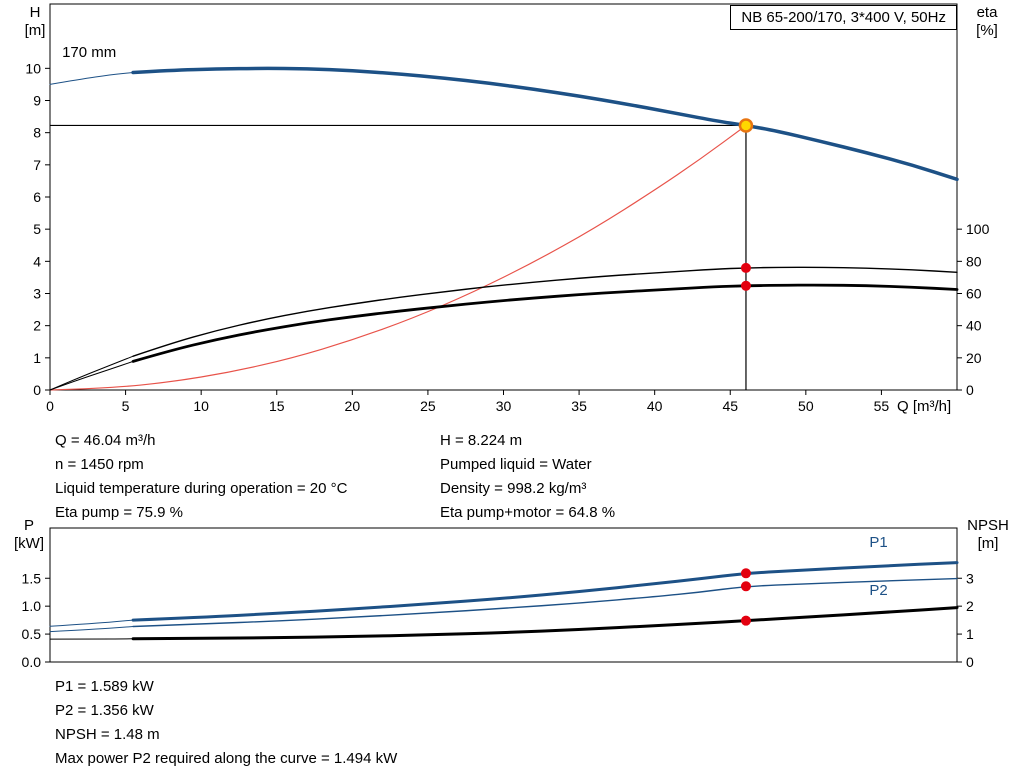  What do you see at coordinates (105, 440) in the screenshot?
I see `info-flow: Q = 46.04 m³/h` at bounding box center [105, 440].